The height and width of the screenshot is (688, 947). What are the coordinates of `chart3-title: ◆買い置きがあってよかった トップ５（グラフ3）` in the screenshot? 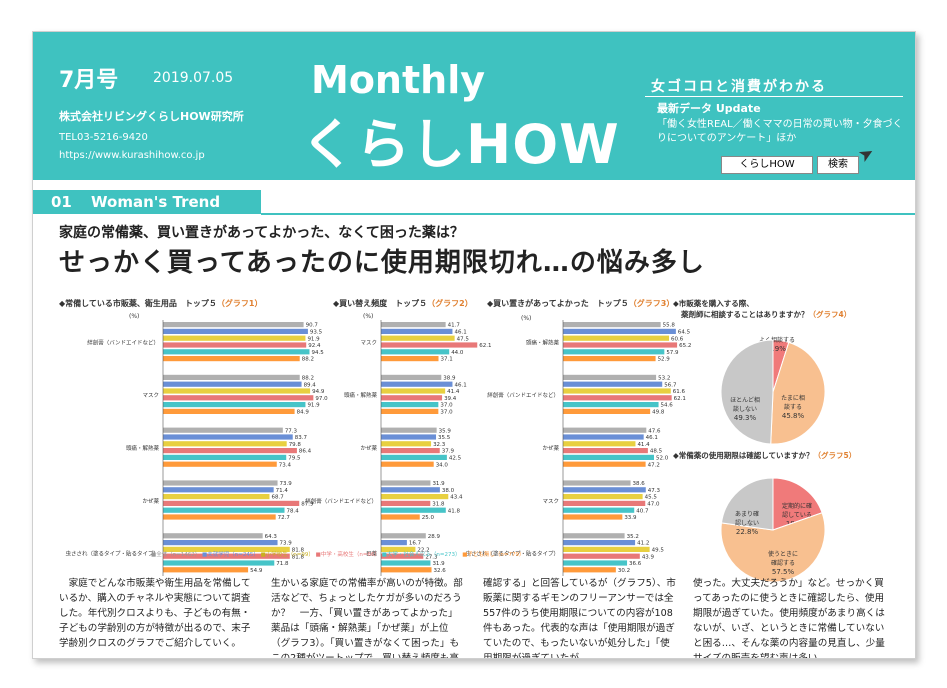 It's located at (580, 303).